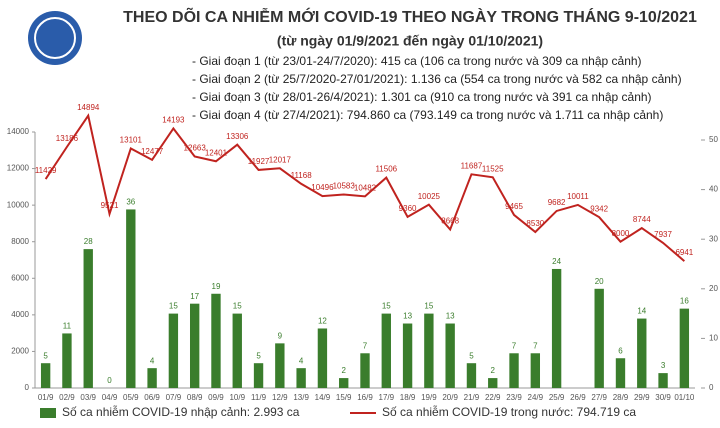 This screenshot has width=720, height=428. Describe the element at coordinates (514, 397) in the screenshot. I see `x-tick-label: 23/9` at that location.